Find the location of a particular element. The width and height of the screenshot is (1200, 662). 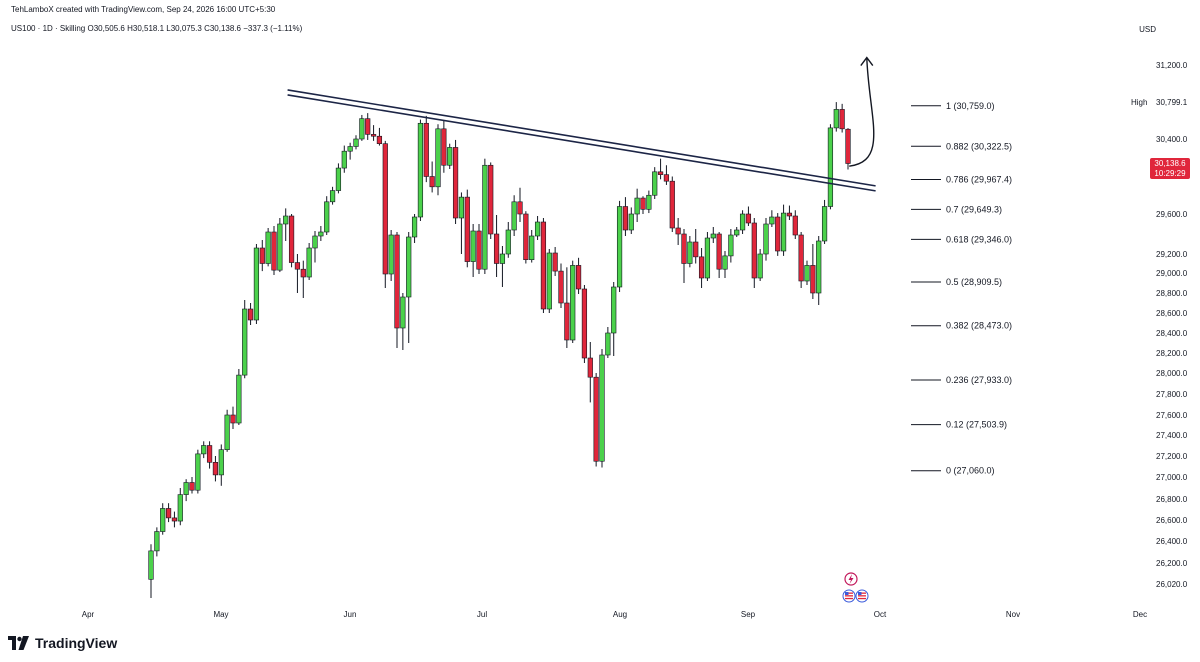

trendline-upper is located at coordinates (581, 138).